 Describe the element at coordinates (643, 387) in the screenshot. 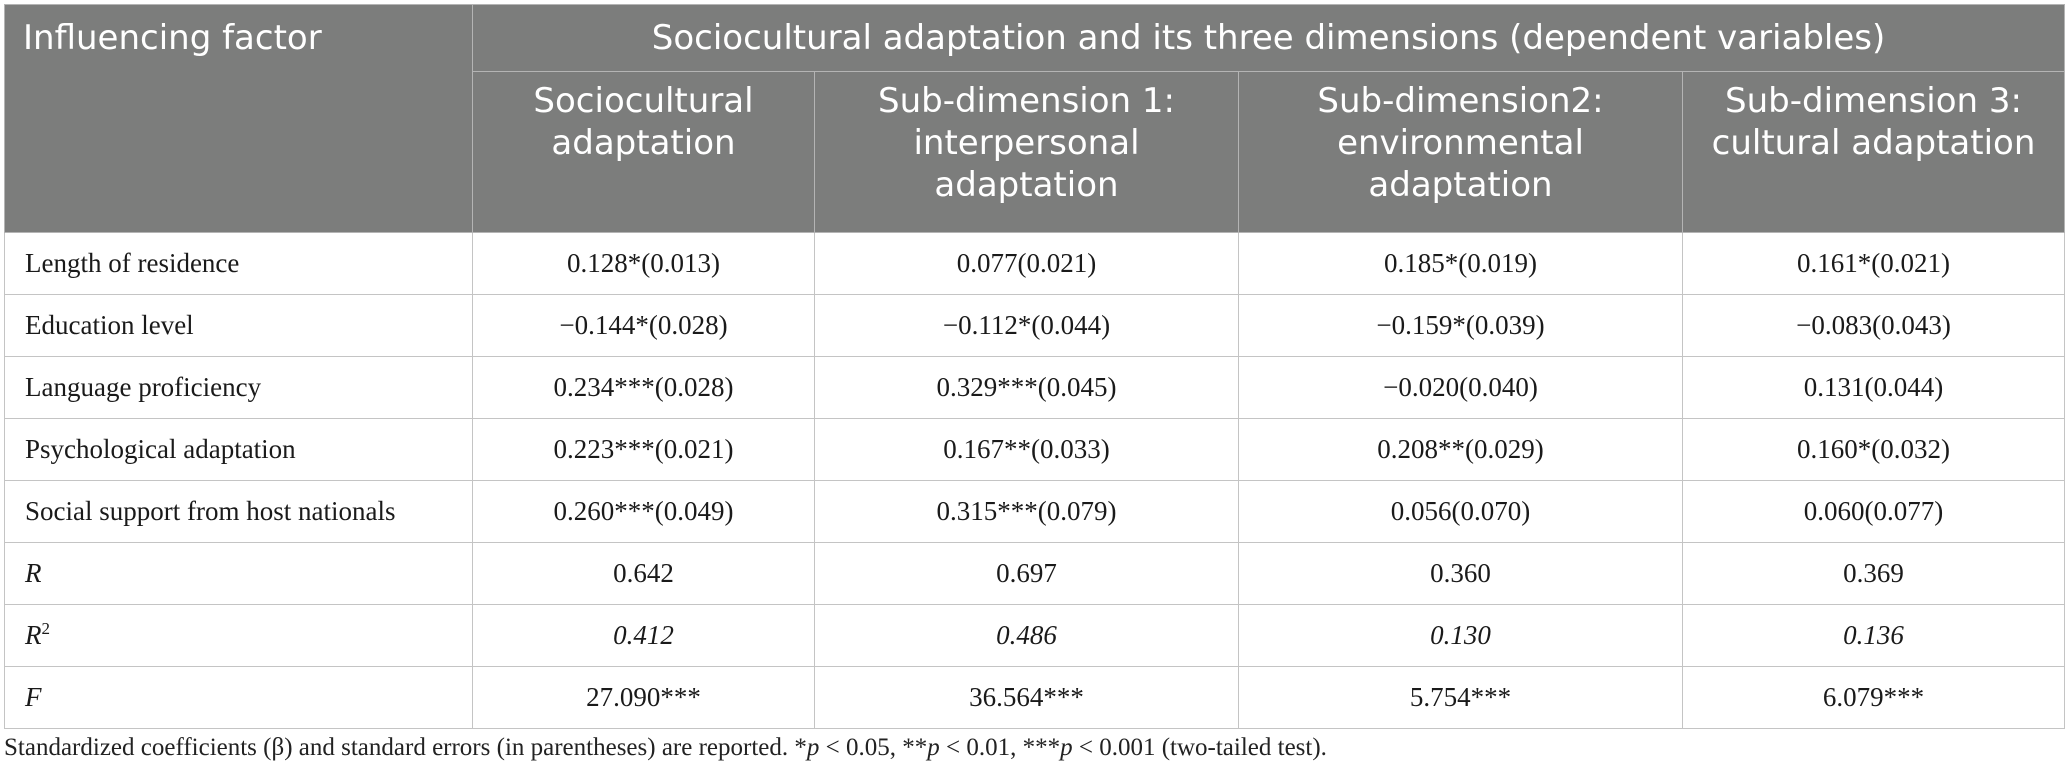

I see `table-cell: 0.234***(0.028)` at that location.